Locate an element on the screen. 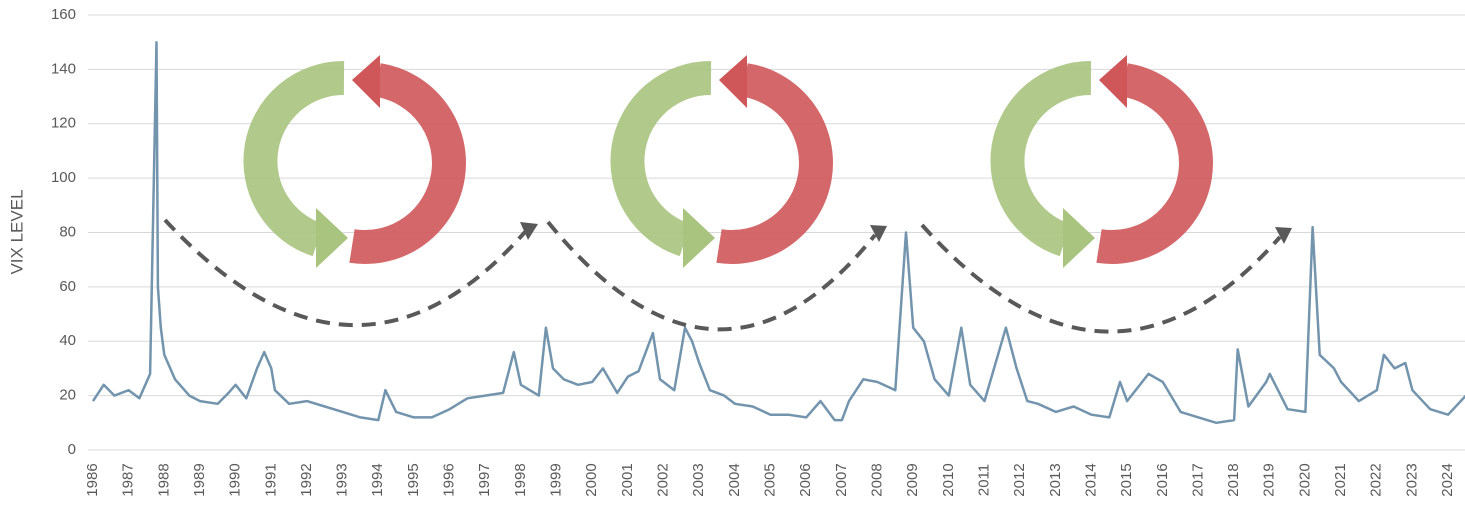 The image size is (1465, 510). x-tick-label: 1989 is located at coordinates (199, 479).